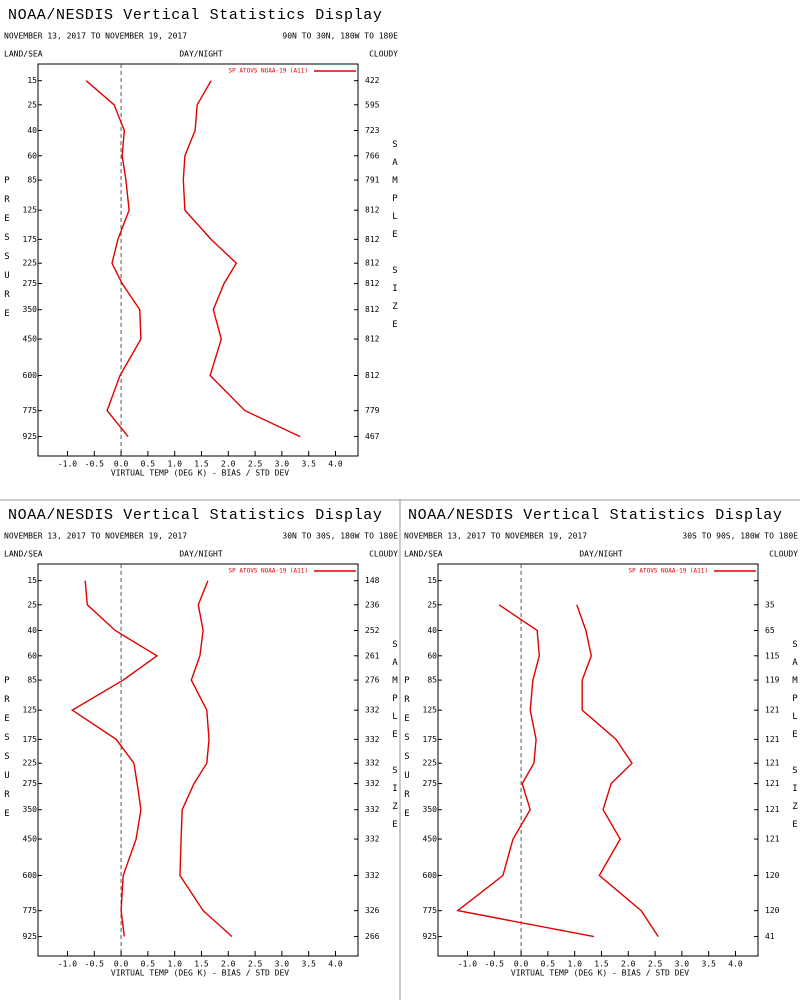 Image resolution: width=800 pixels, height=1000 pixels. What do you see at coordinates (740, 536) in the screenshot?
I see `region: 30S TO 90S, 180W TO 180E` at bounding box center [740, 536].